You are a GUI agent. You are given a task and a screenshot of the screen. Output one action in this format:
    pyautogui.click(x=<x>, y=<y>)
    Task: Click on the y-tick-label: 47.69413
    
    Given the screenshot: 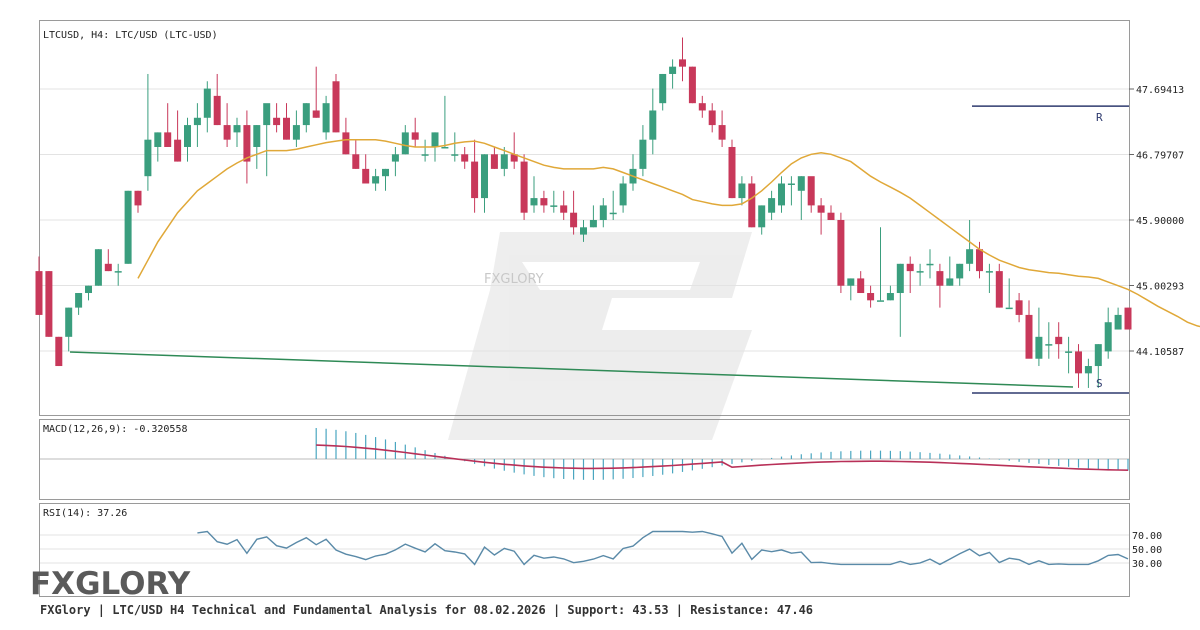 What is the action you would take?
    pyautogui.click(x=1160, y=90)
    